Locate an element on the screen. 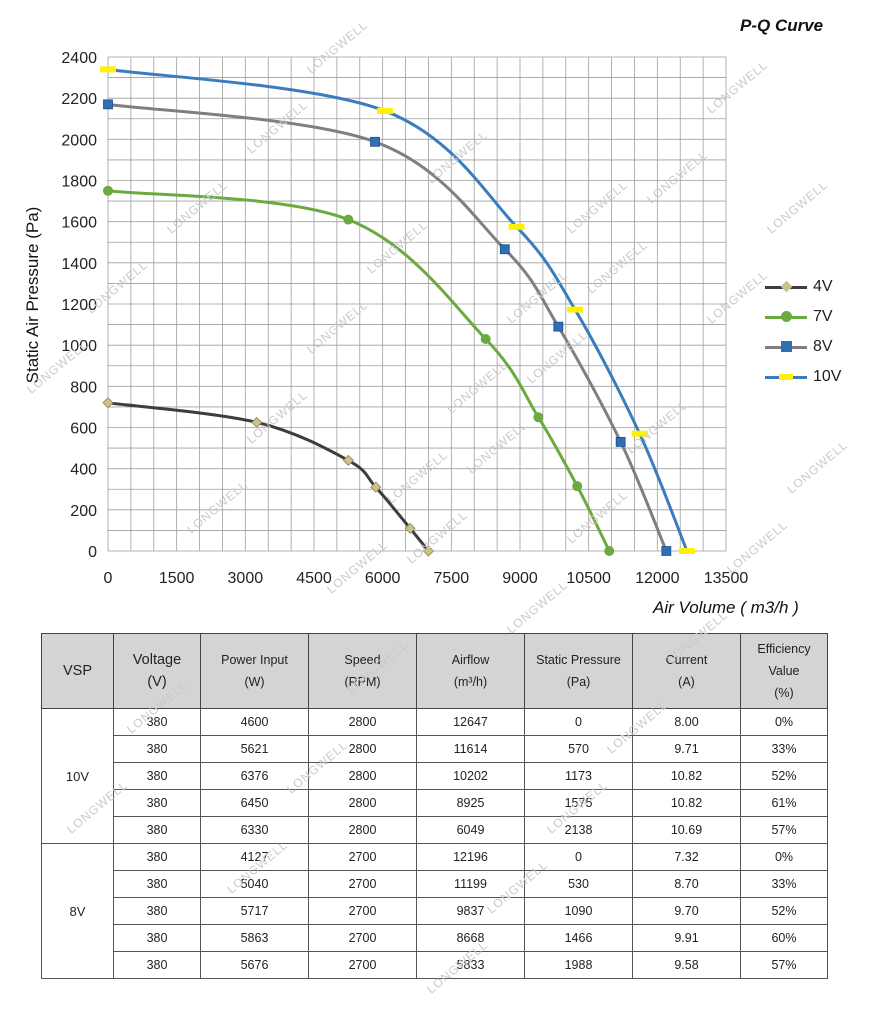  table-cell-airflow: 12647 is located at coordinates (470, 722).